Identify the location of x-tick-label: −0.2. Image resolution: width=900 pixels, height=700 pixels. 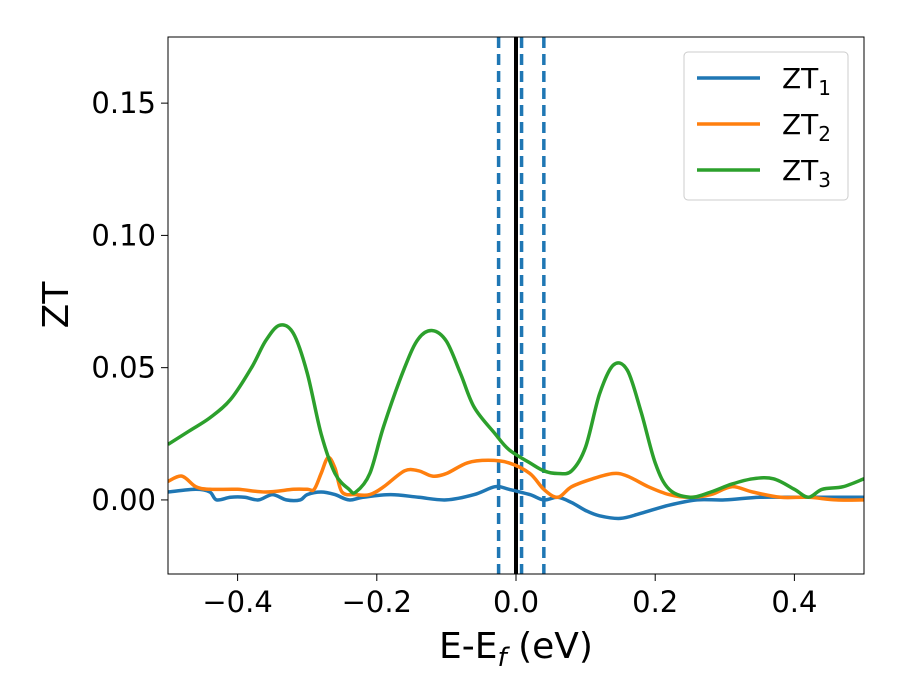
(377, 602).